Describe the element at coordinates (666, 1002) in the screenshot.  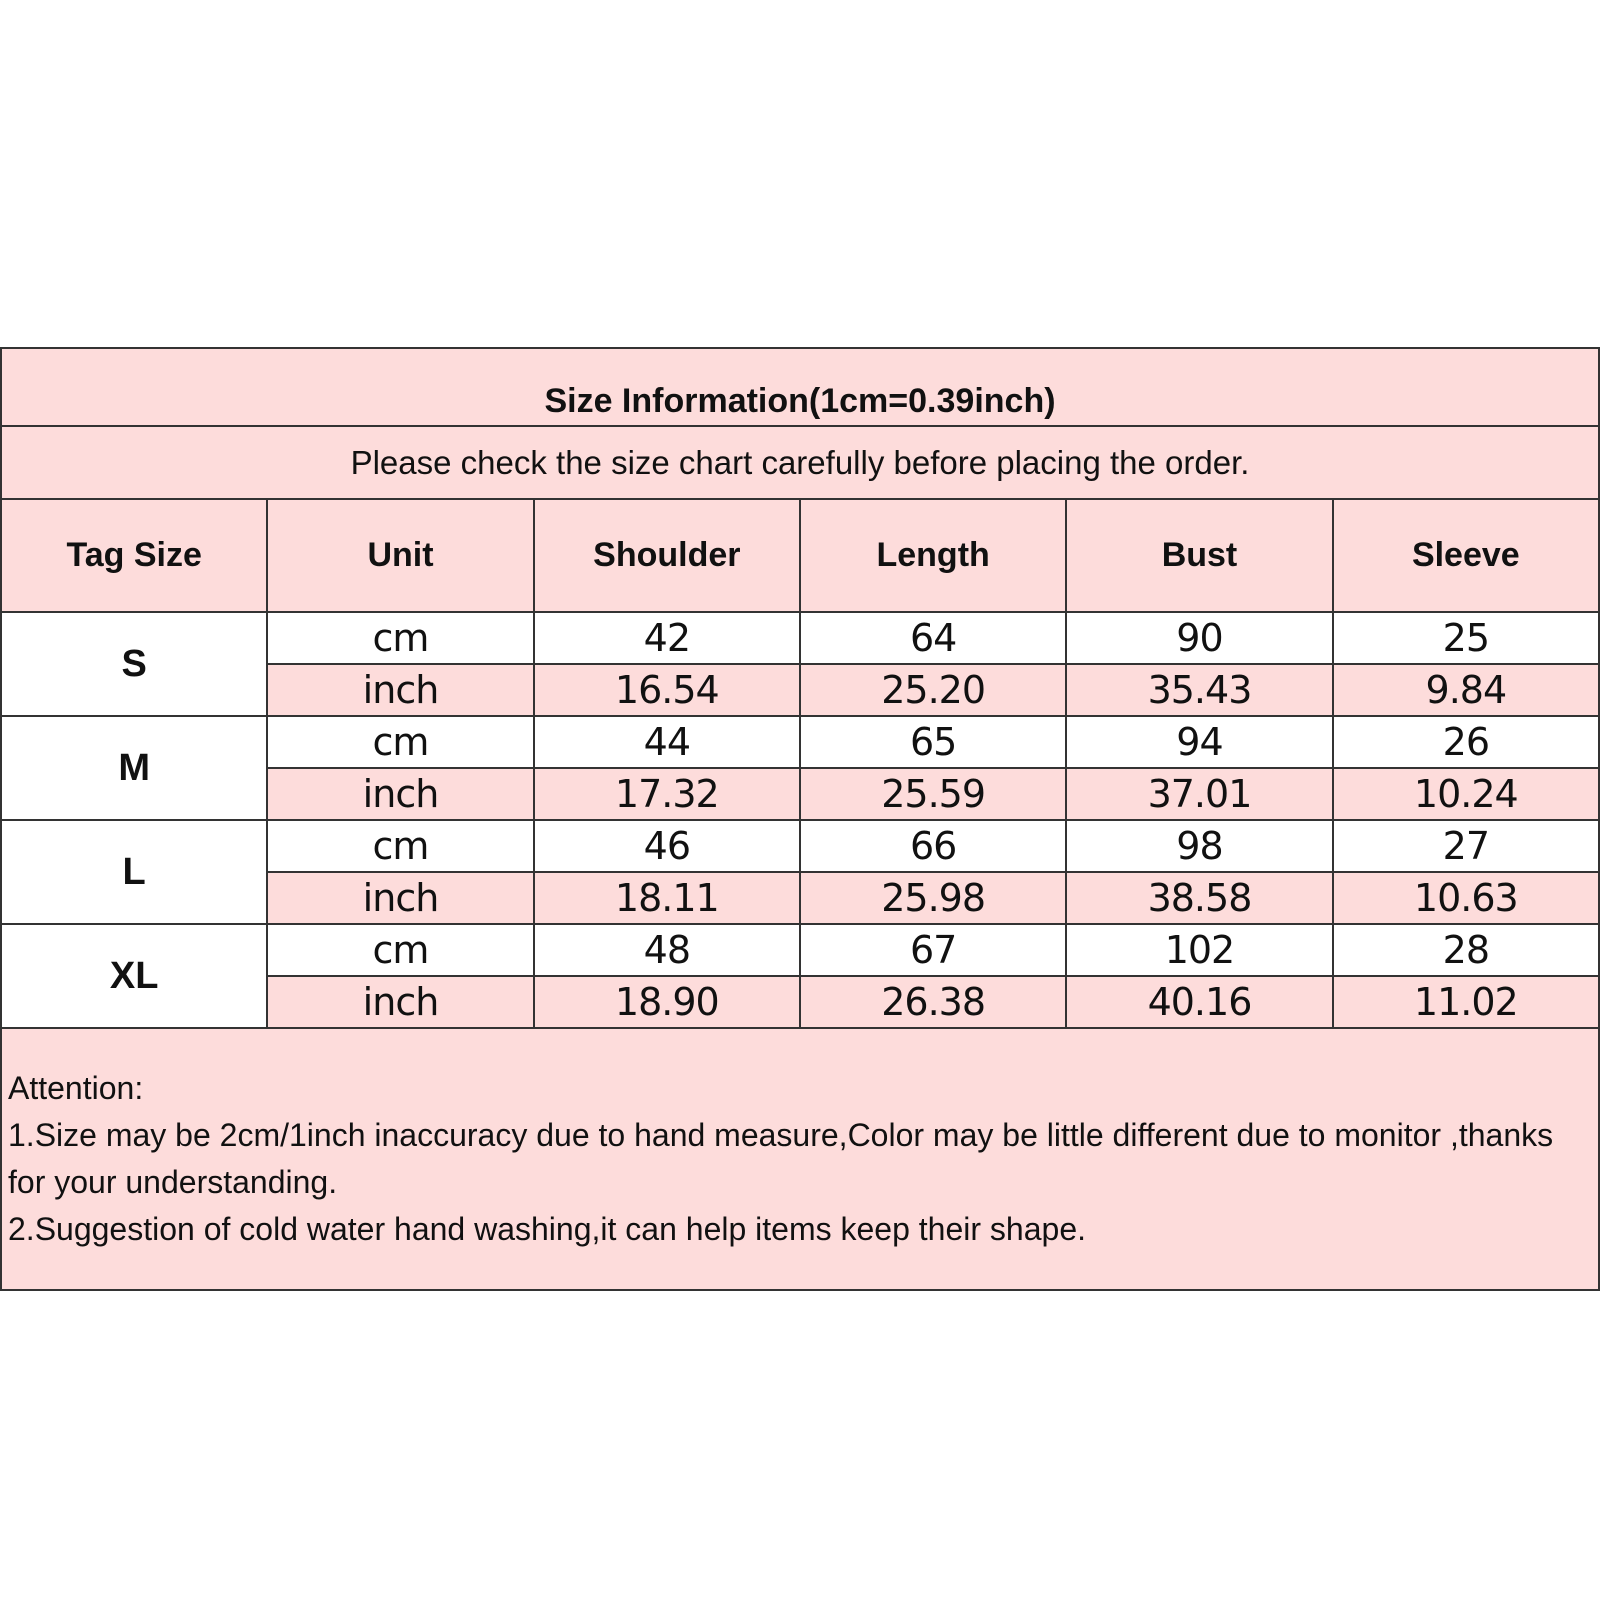
I see `value-cell: 18.90` at that location.